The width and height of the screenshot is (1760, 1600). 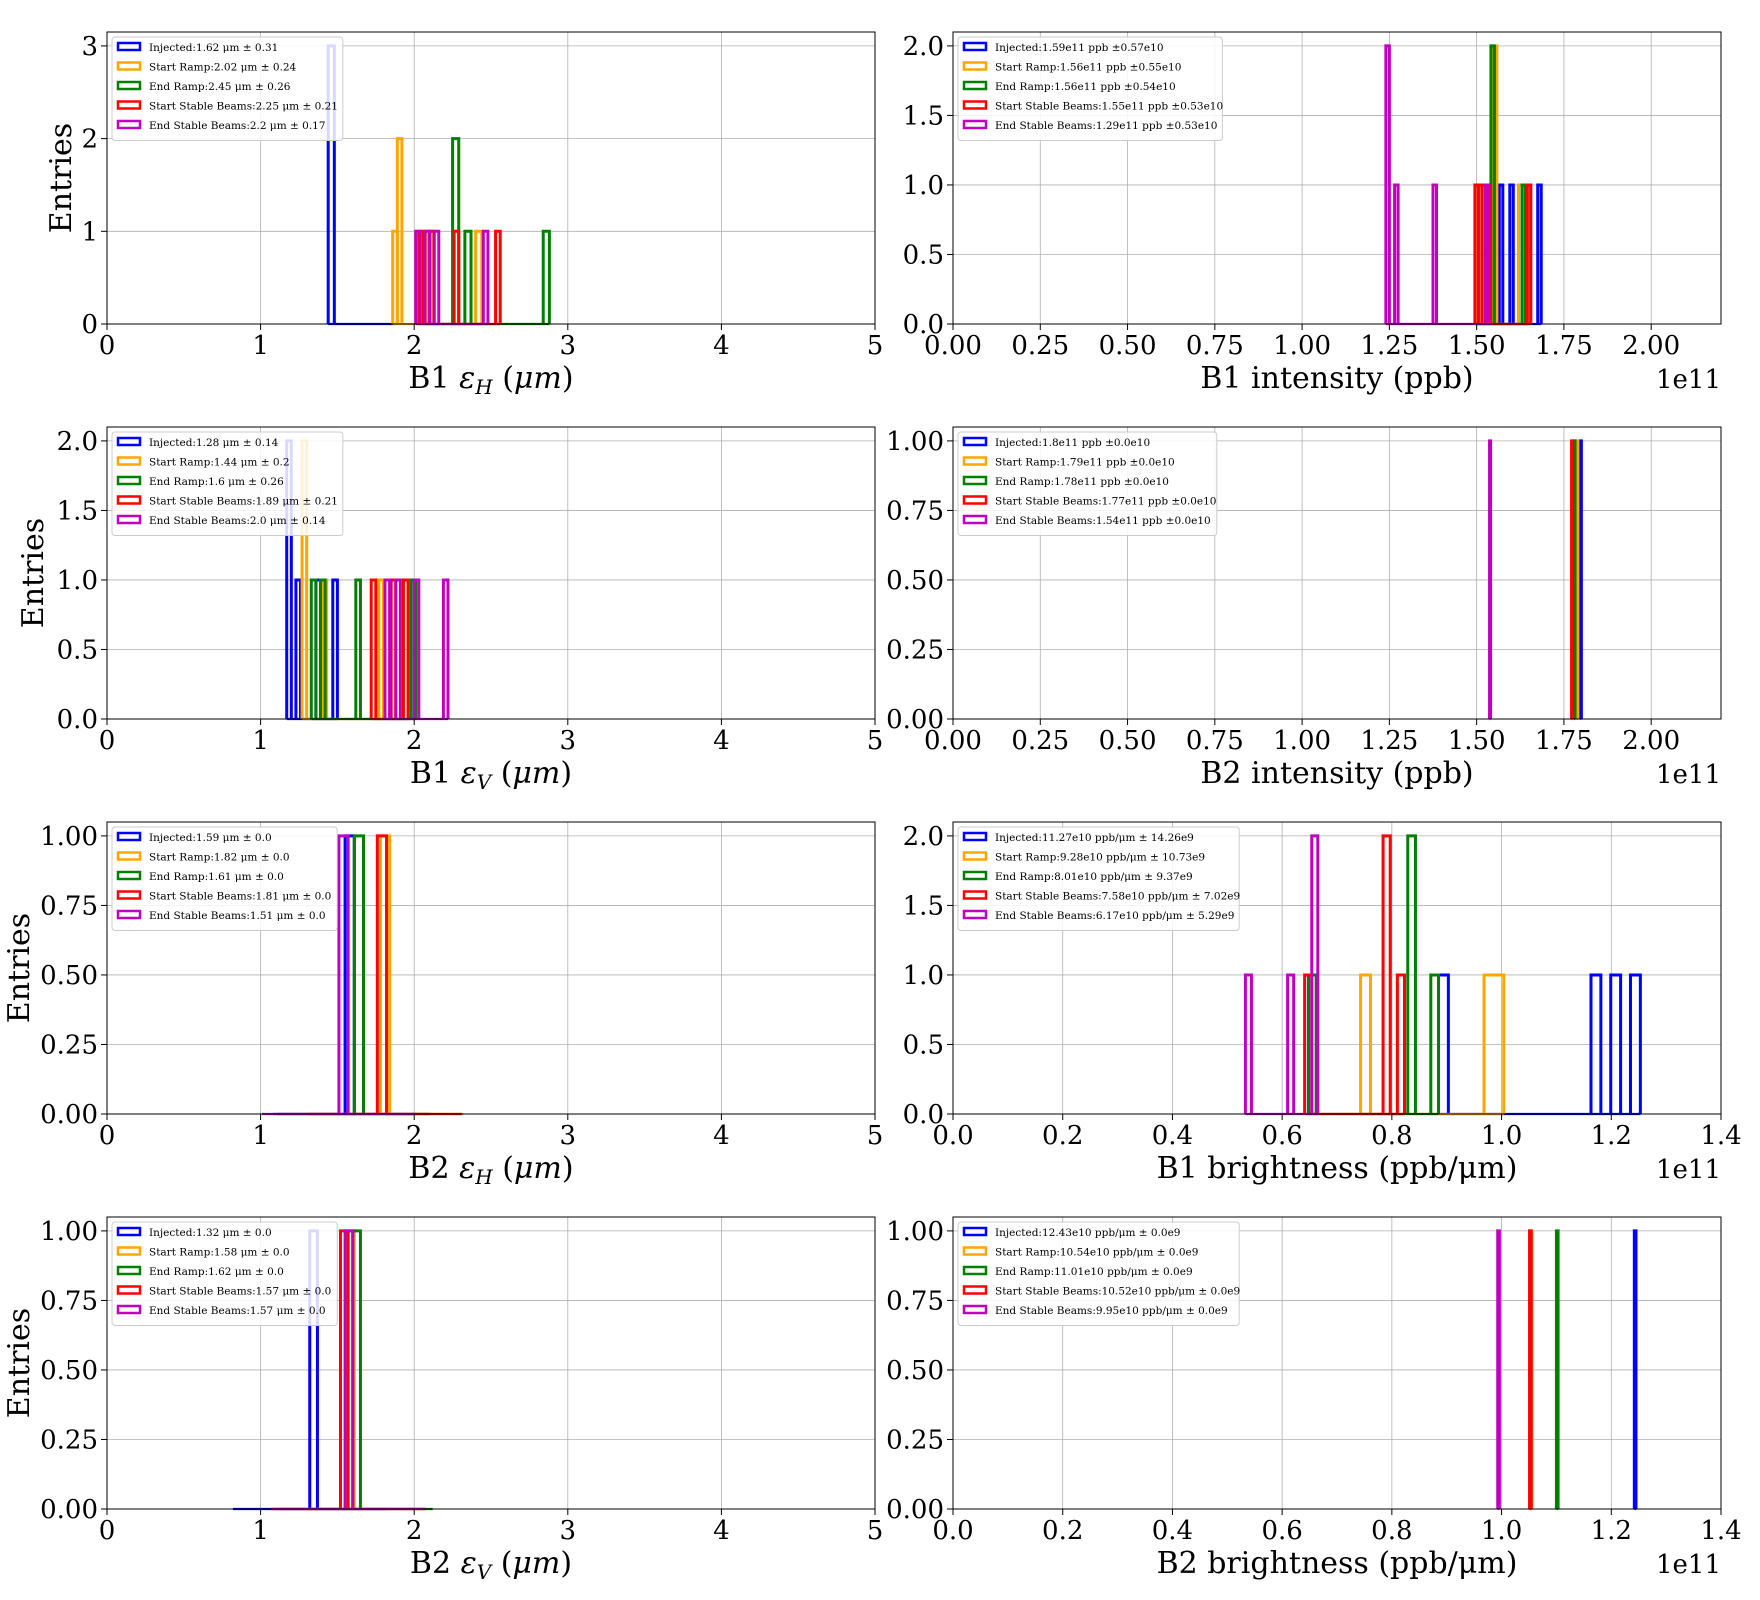 I want to click on legend-entry: Start Stable Beams:1.57 μm ± 0.0, so click(x=240, y=1292).